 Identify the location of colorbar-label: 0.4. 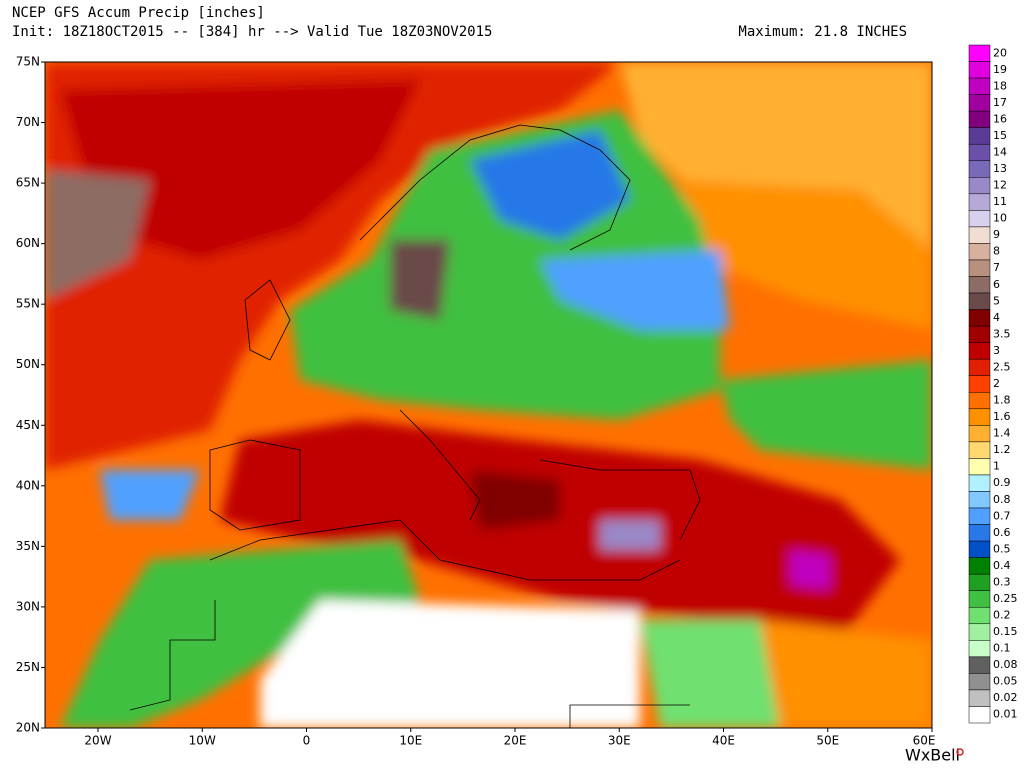
(1002, 565).